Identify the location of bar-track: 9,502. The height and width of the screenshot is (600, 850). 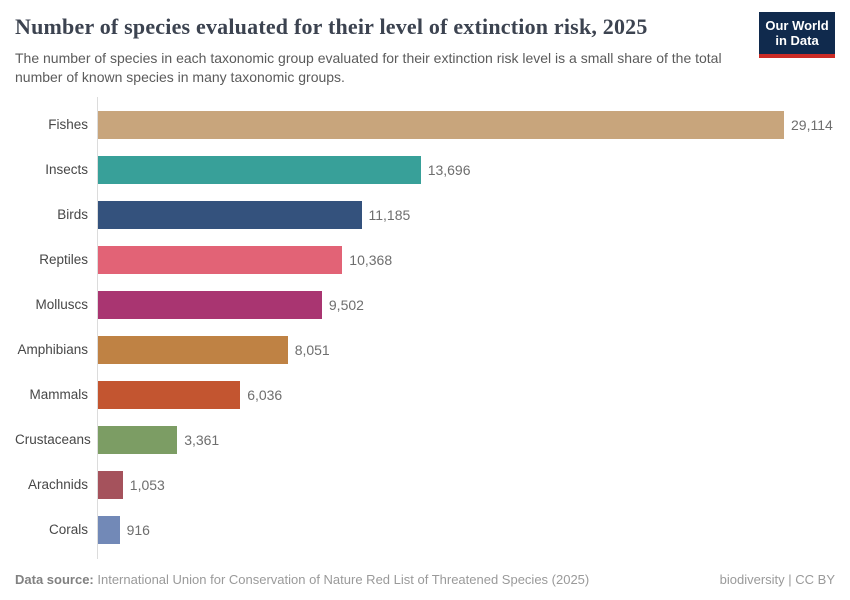
(466, 304).